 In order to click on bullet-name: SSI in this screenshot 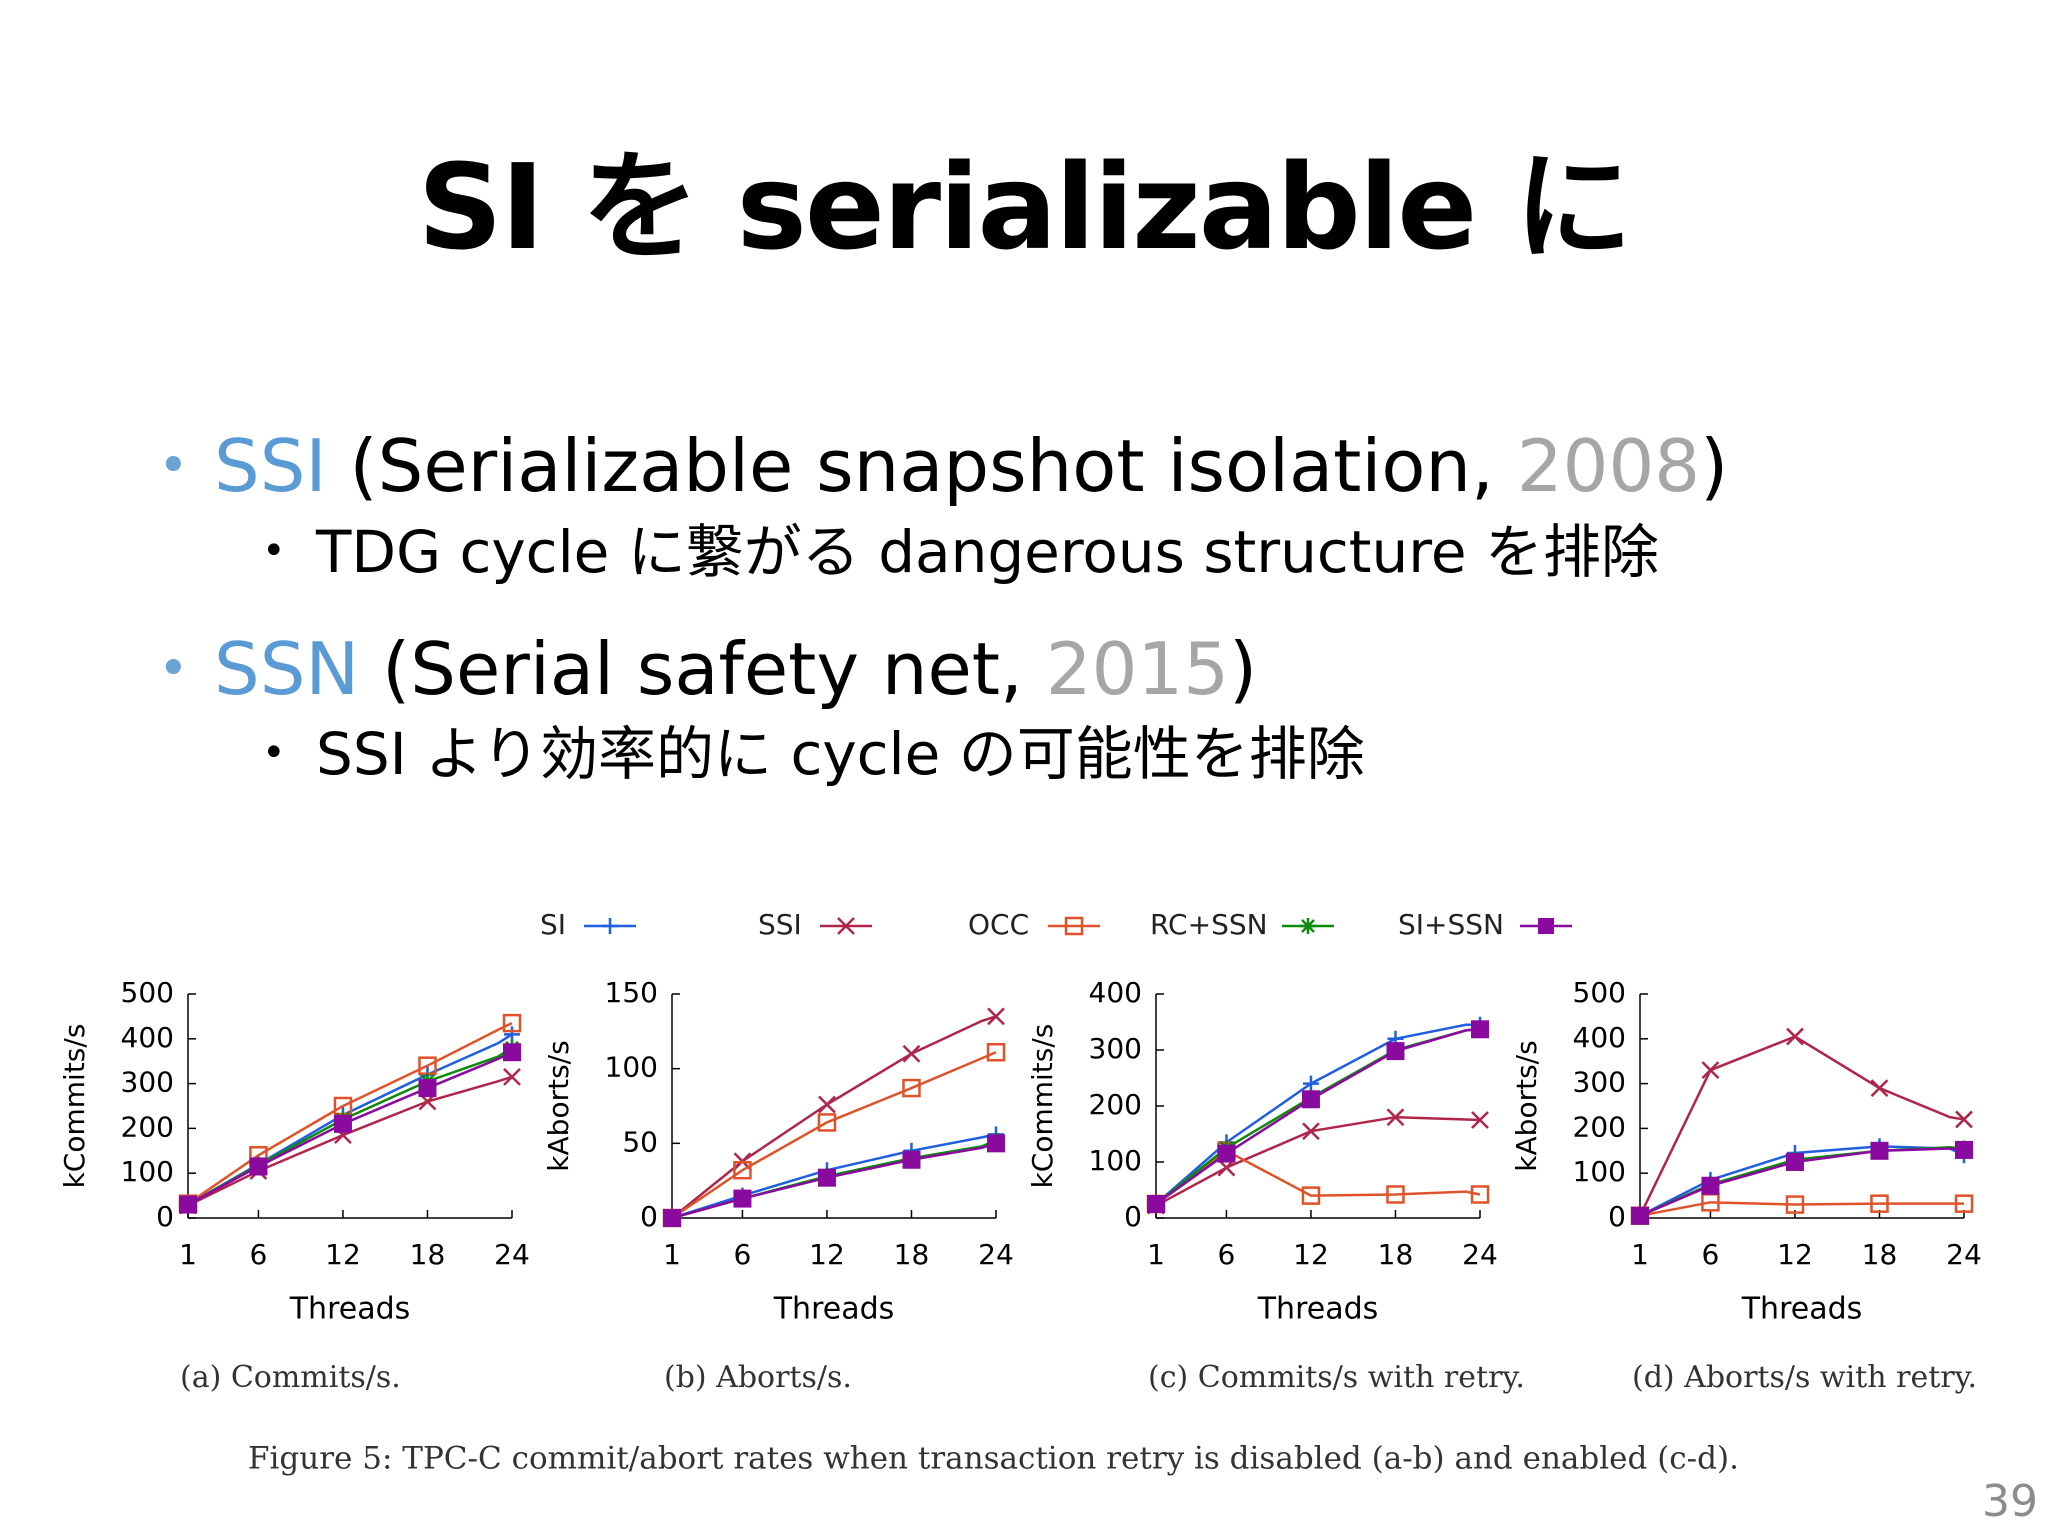, I will do `click(270, 466)`.